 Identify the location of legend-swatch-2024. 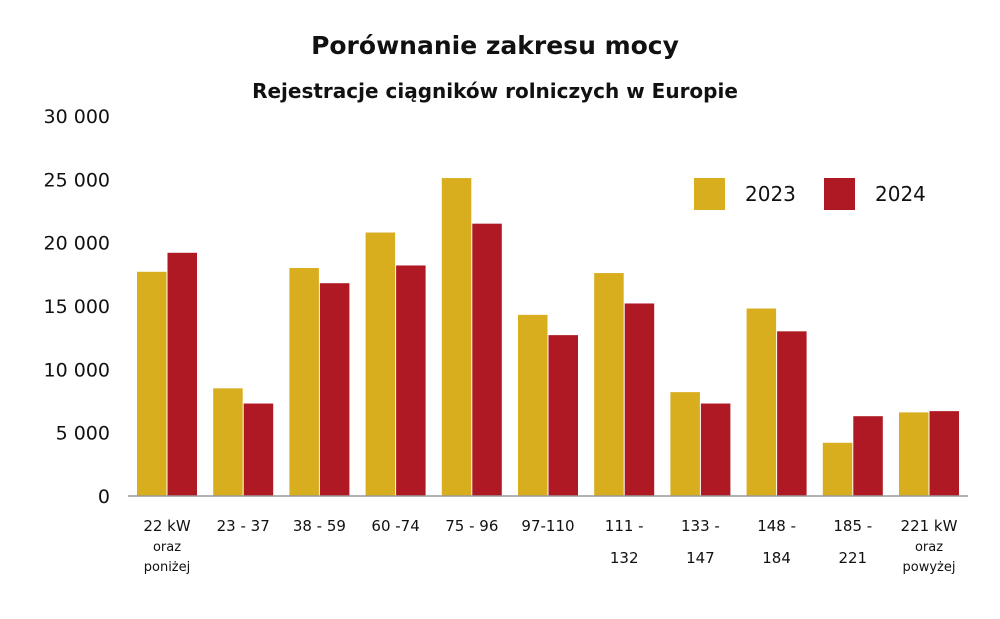
(839, 194).